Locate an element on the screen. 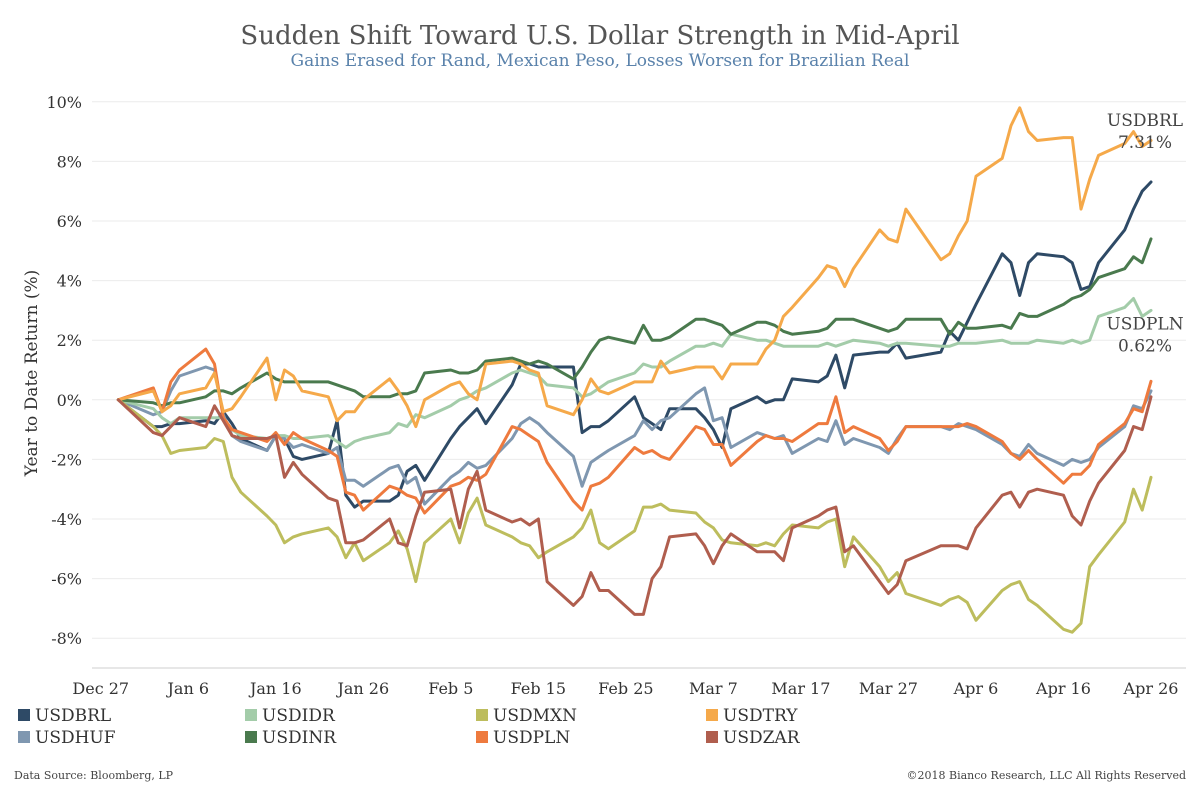 Image resolution: width=1200 pixels, height=800 pixels. legend-swatch-usdhuf is located at coordinates (24, 737).